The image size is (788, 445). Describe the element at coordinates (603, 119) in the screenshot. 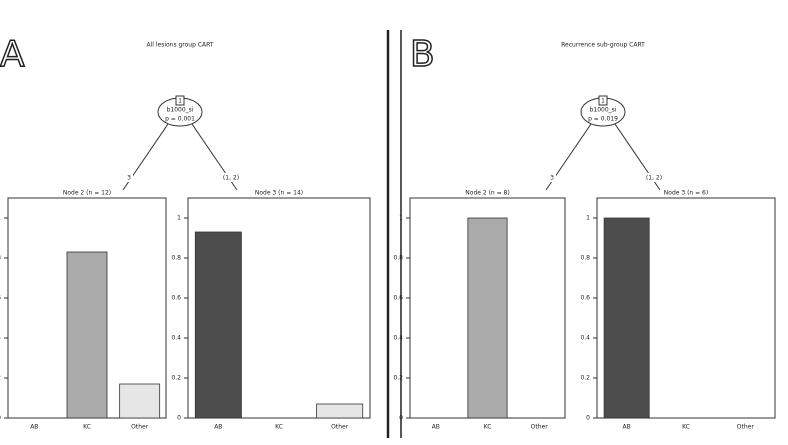

I see `p-value: p = 0.019` at that location.